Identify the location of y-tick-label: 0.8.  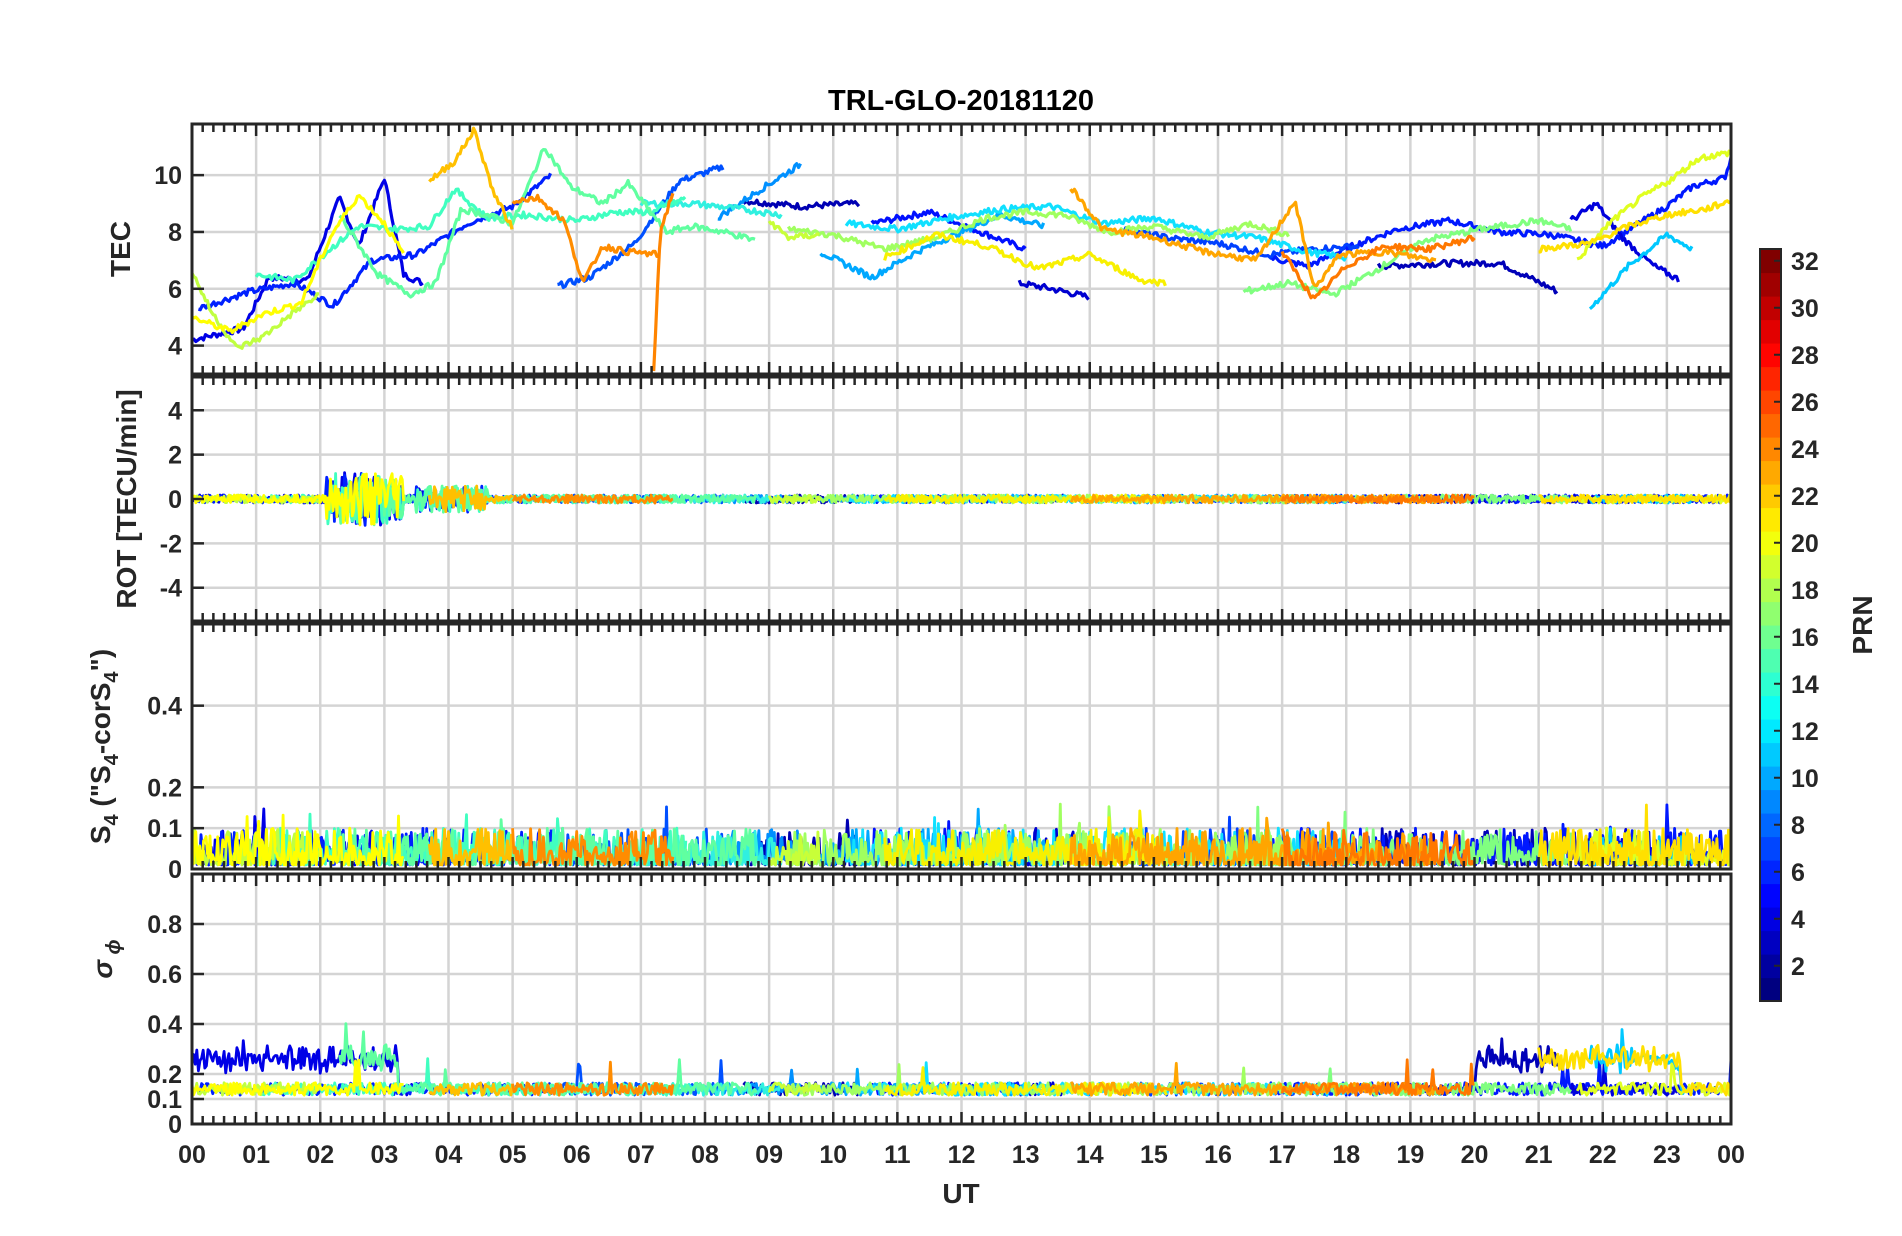
(164, 925).